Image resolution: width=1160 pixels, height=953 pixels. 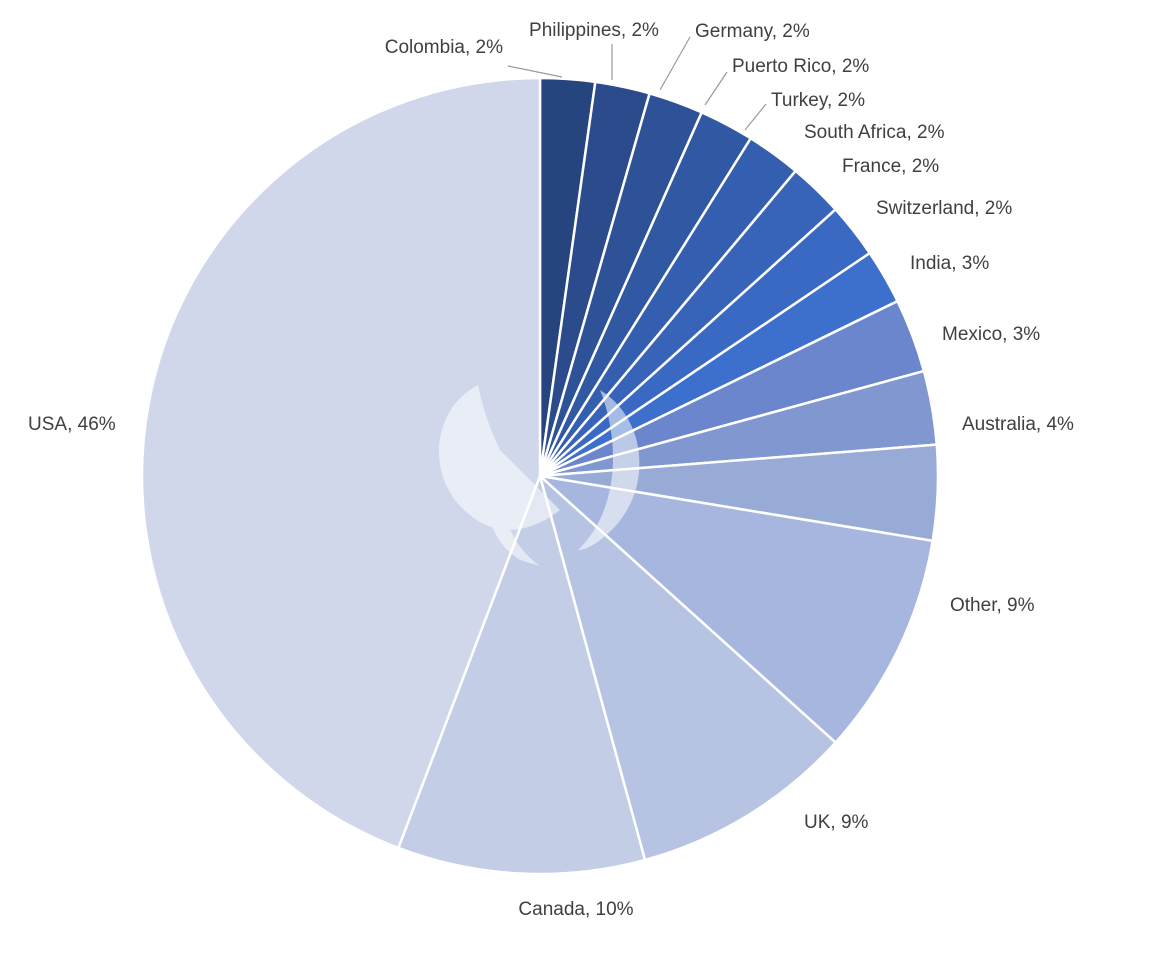 I want to click on label-leader-lines, so click(x=637, y=83).